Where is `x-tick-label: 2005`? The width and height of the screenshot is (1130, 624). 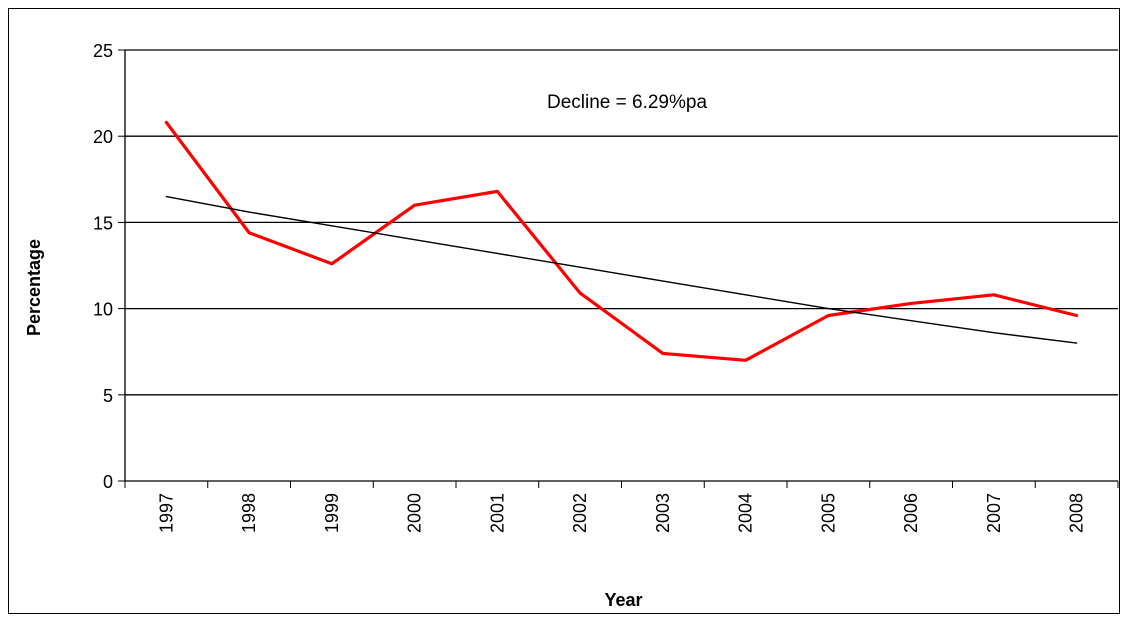 x-tick-label: 2005 is located at coordinates (828, 513).